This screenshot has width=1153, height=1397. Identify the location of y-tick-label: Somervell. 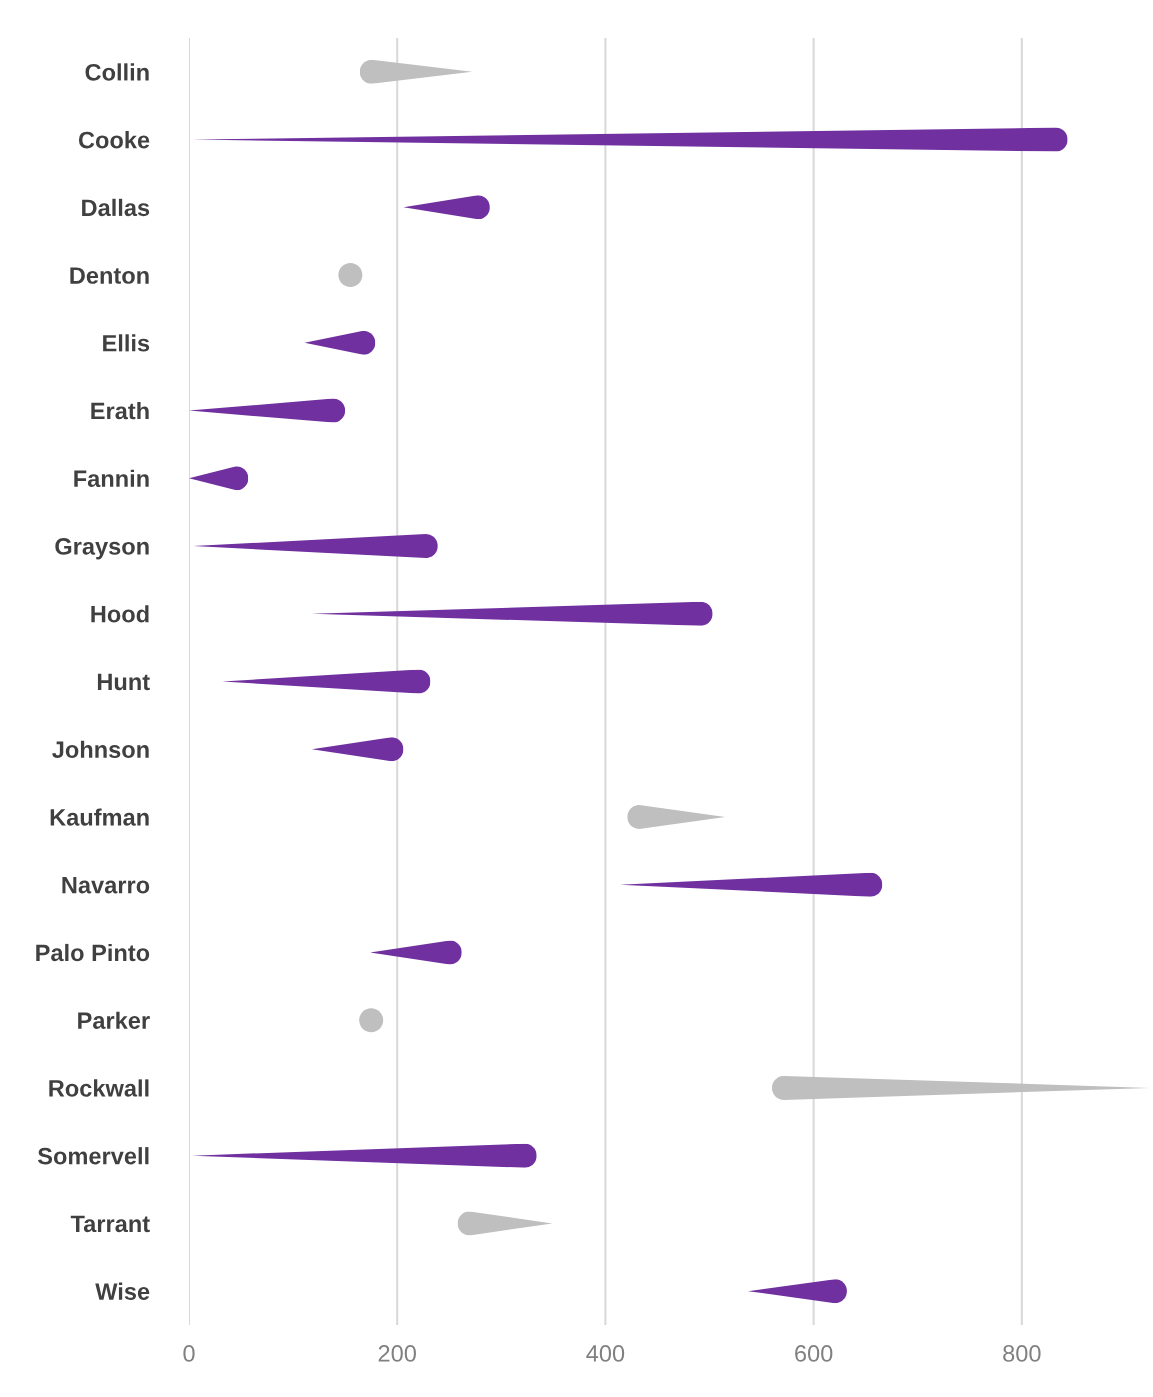
(93, 1156).